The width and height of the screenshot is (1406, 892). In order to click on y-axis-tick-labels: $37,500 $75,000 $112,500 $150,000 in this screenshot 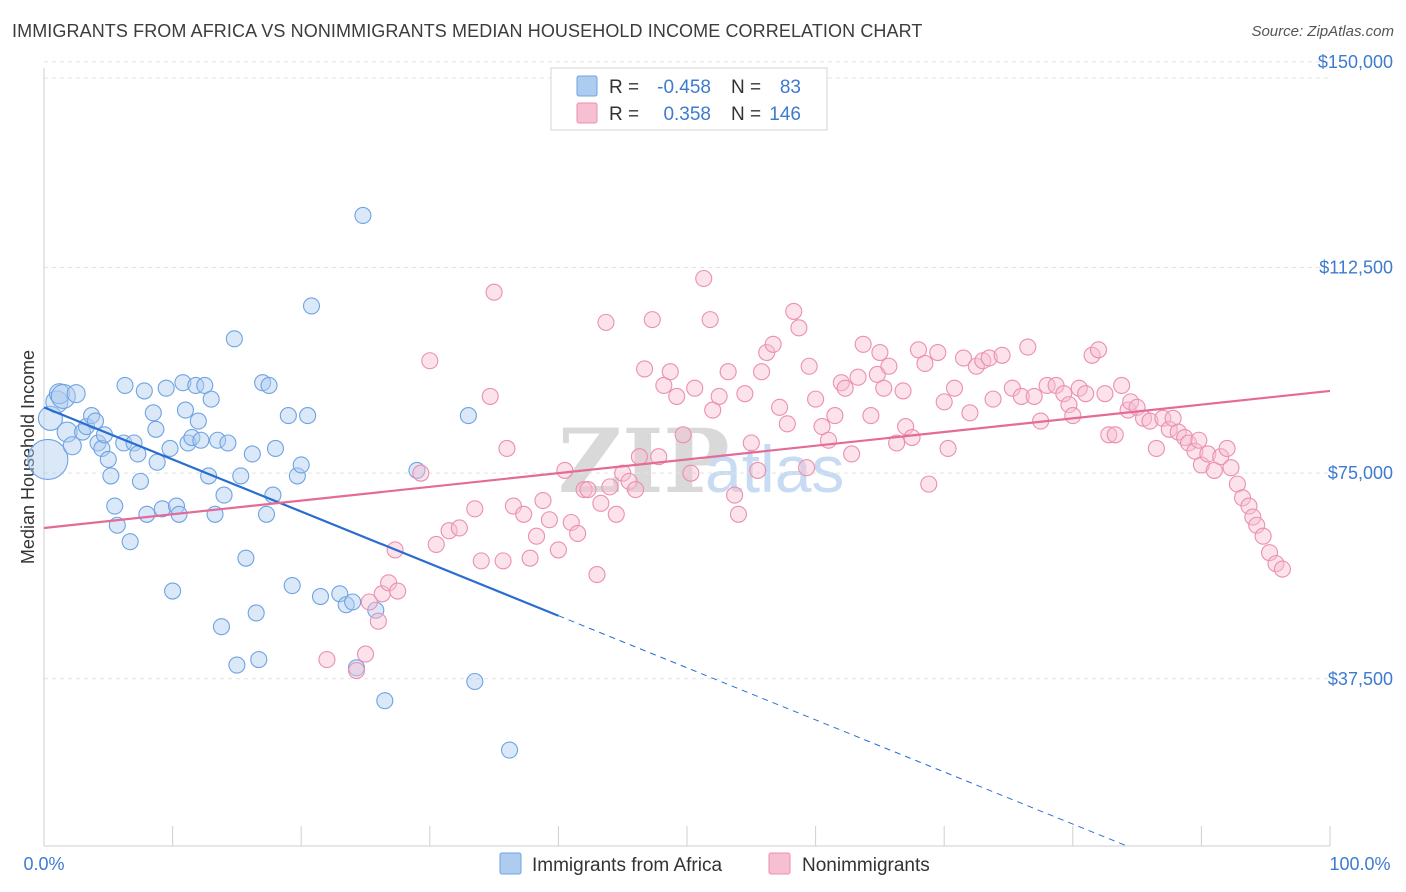, I will do `click(1355, 370)`.